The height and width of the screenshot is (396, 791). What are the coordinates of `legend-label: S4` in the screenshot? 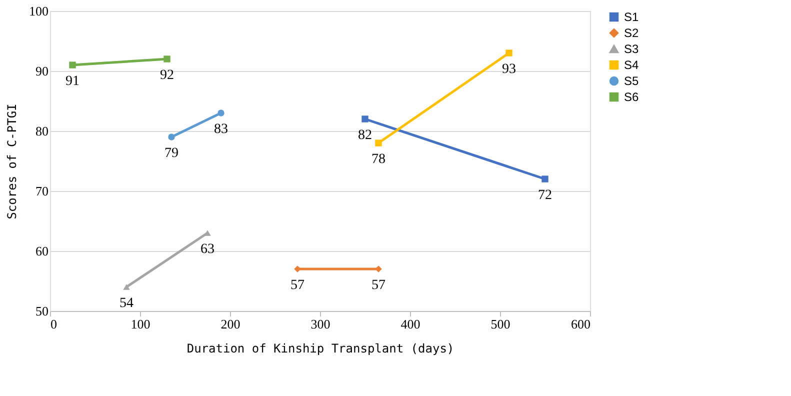 It's located at (632, 65).